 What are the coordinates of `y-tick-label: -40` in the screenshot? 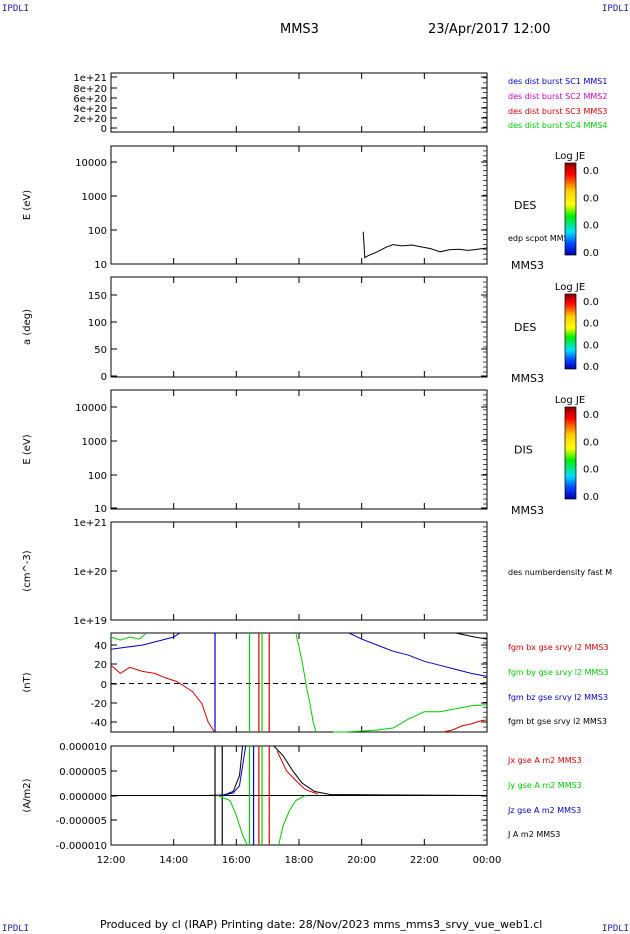 It's located at (99, 723).